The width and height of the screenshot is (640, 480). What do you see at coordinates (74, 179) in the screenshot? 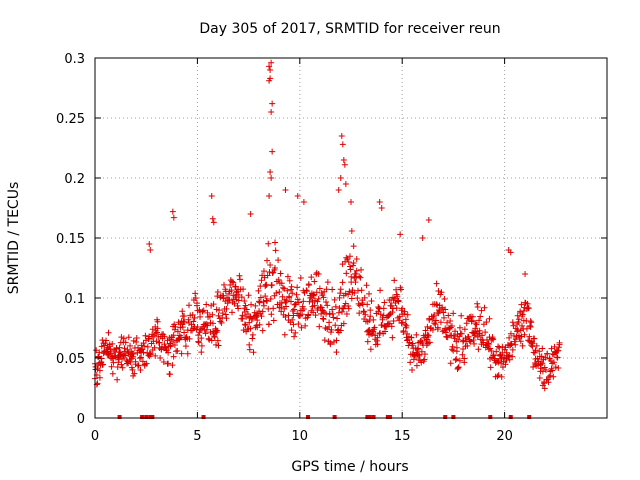
I see `y-tick-label: 0.2` at bounding box center [74, 179].